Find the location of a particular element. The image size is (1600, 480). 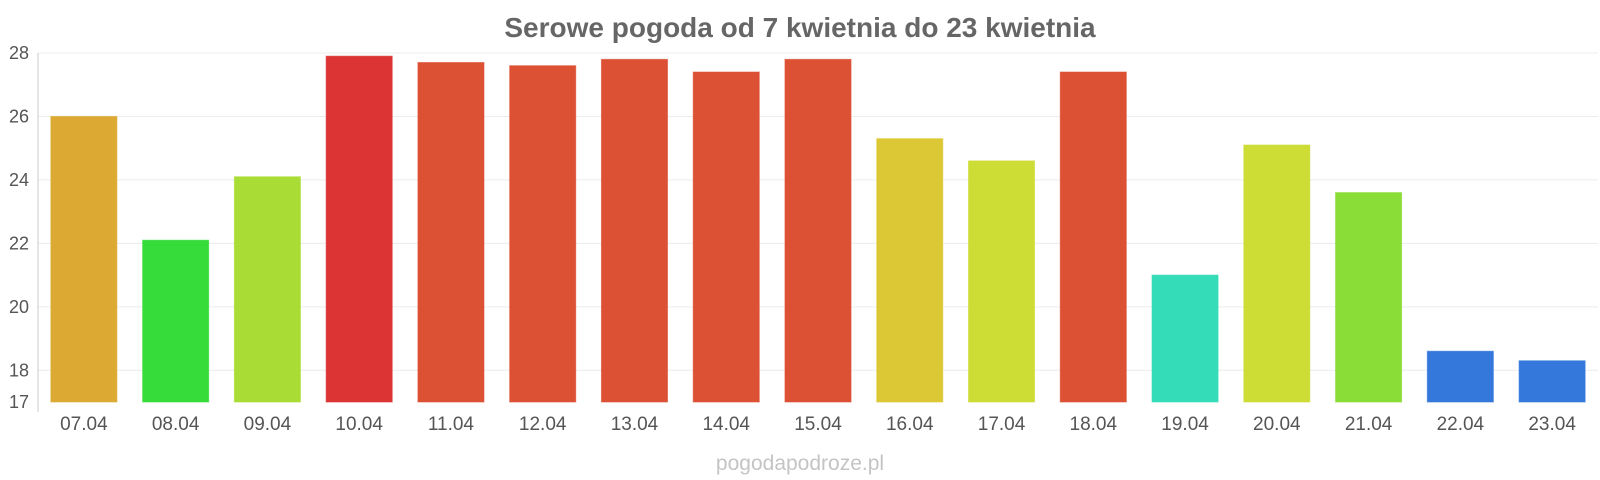

bar-19.04 is located at coordinates (1185, 338).